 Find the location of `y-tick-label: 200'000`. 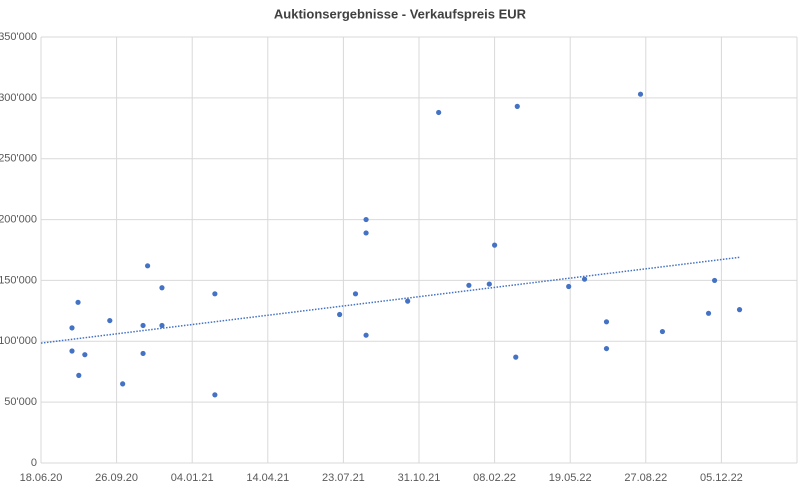

y-tick-label: 200'000 is located at coordinates (18, 219).